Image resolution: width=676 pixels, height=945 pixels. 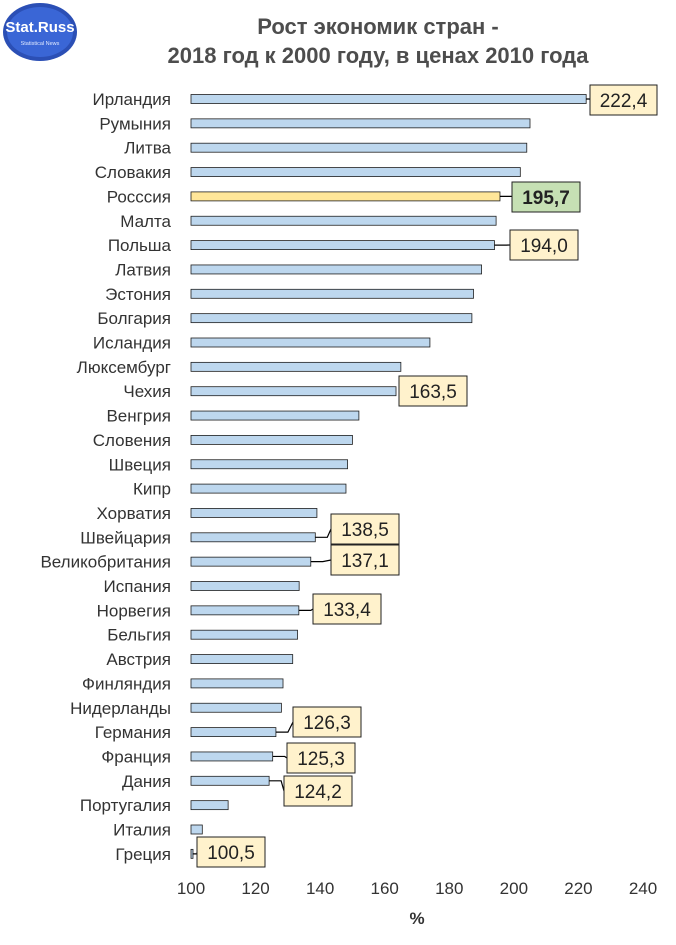 What do you see at coordinates (320, 888) in the screenshot?
I see `x-tick-label: 140` at bounding box center [320, 888].